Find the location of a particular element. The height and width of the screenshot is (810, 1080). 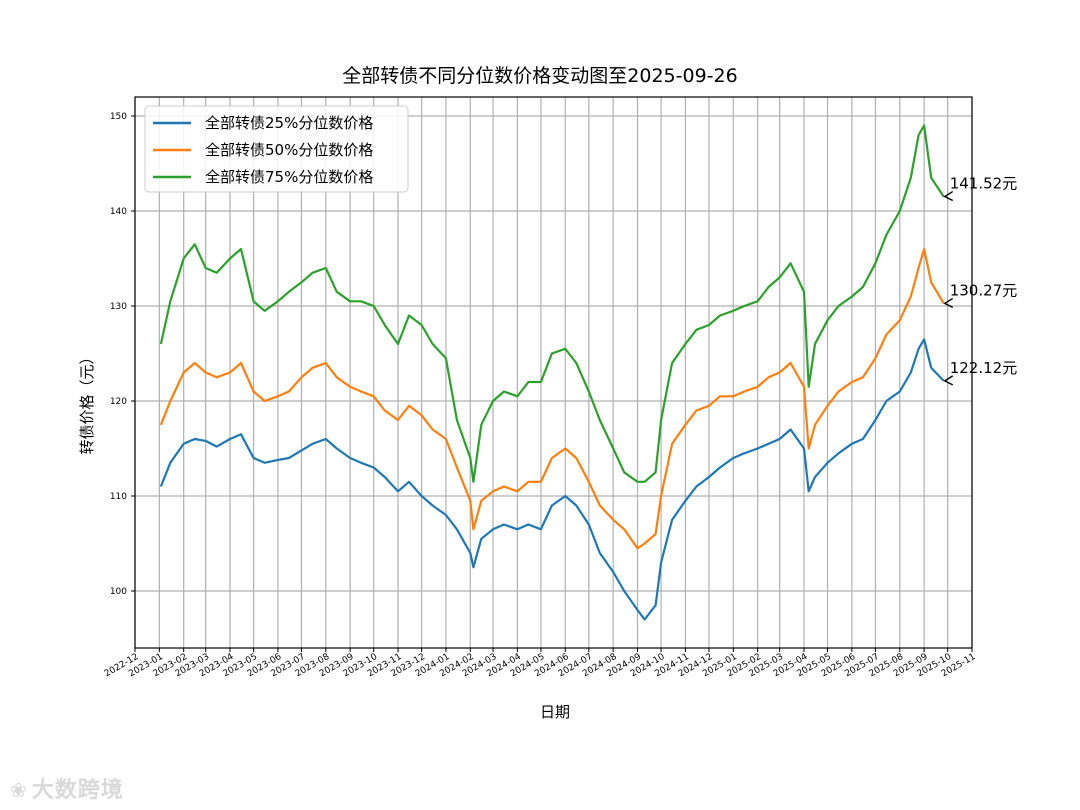

paw-icon: ❀ is located at coordinates (19, 790).